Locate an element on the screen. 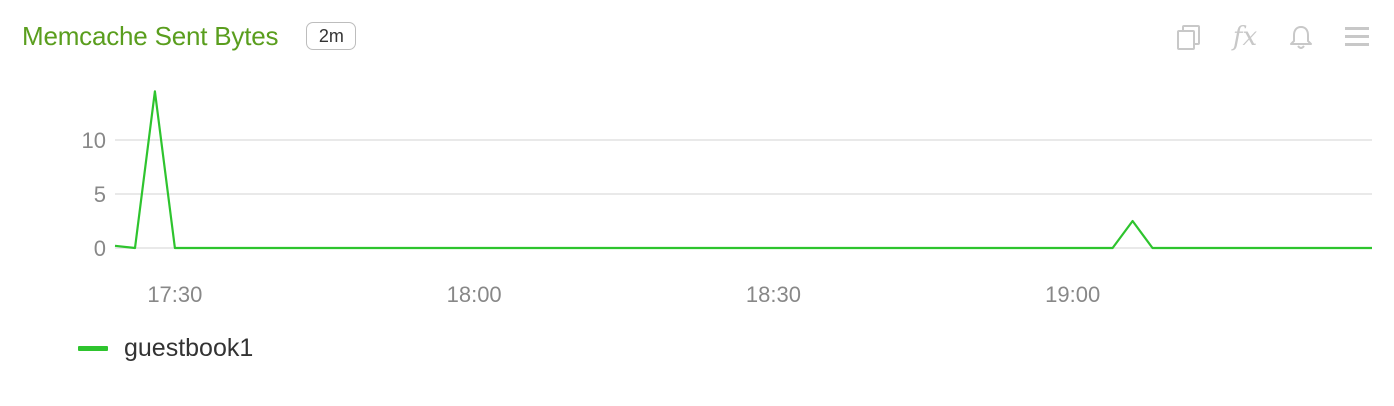  copy-icon is located at coordinates (1188, 37).